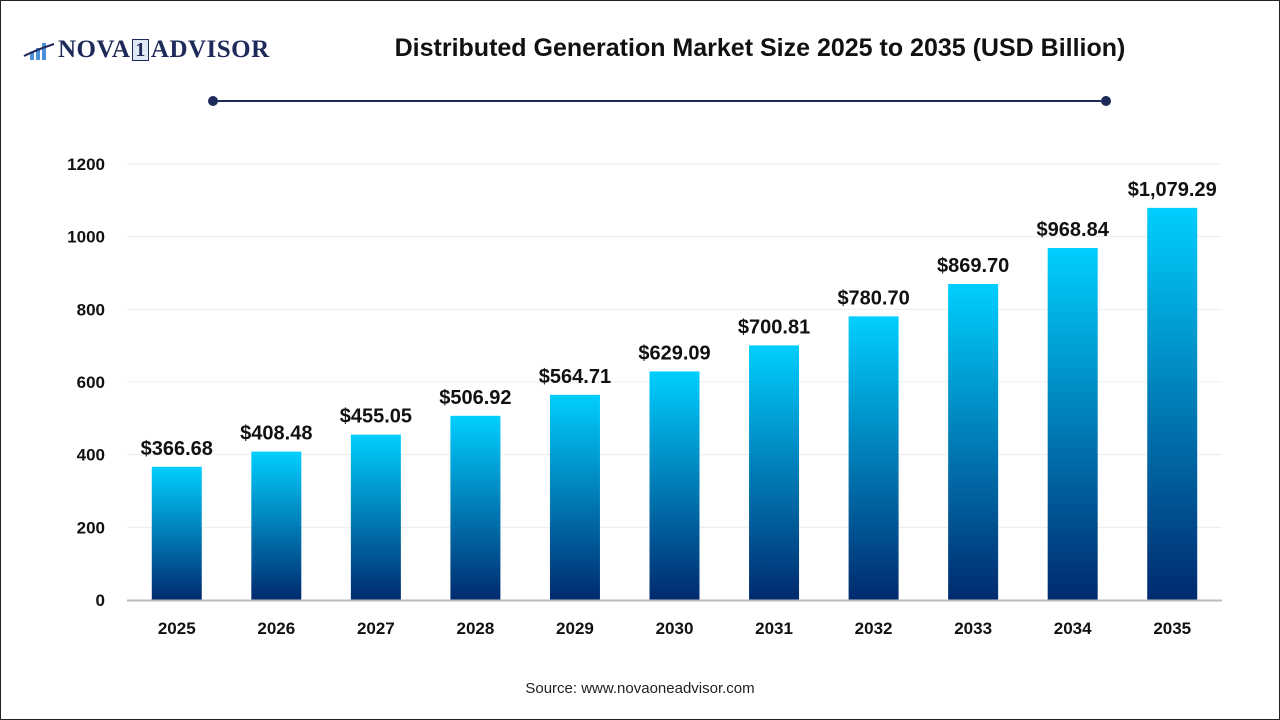 The image size is (1280, 720). I want to click on x-tick-label: 2030, so click(675, 628).